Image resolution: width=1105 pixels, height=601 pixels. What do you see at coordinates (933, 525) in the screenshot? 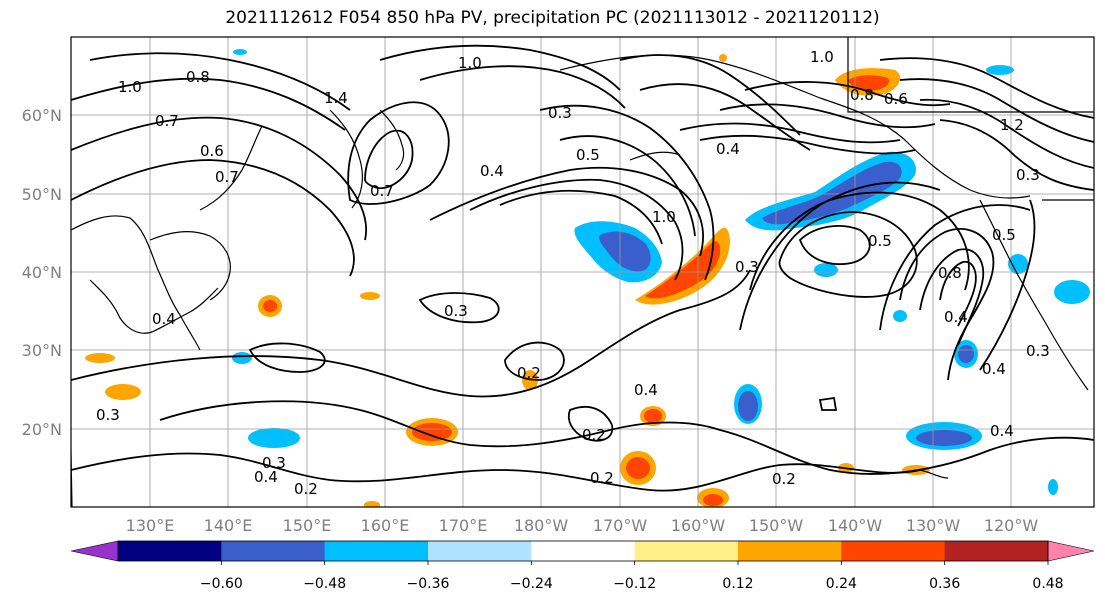
I see `lon-label: 130°W` at bounding box center [933, 525].